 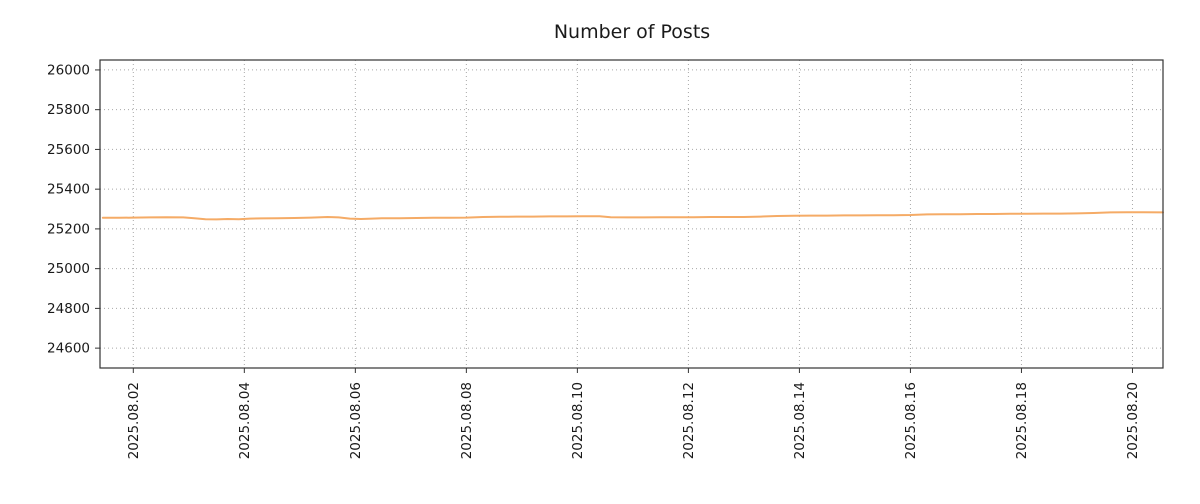 I want to click on y-tick-label: 25400, so click(x=68, y=190).